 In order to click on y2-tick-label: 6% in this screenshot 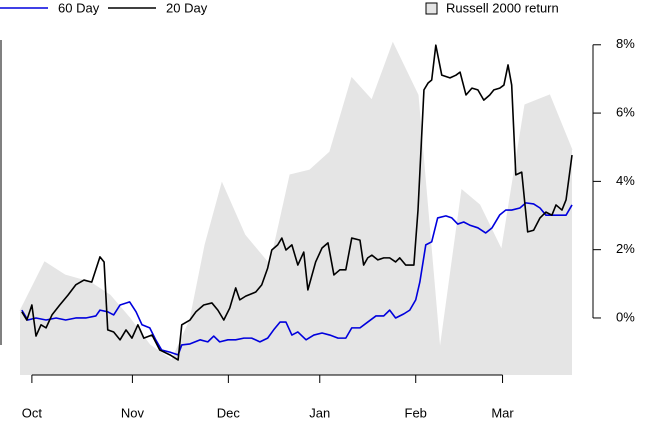, I will do `click(625, 112)`.